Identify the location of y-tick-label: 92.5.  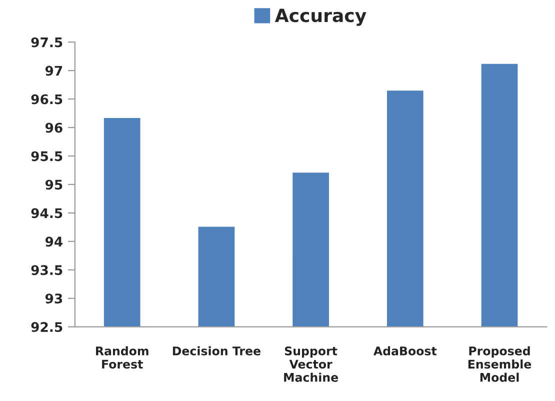
(46, 327).